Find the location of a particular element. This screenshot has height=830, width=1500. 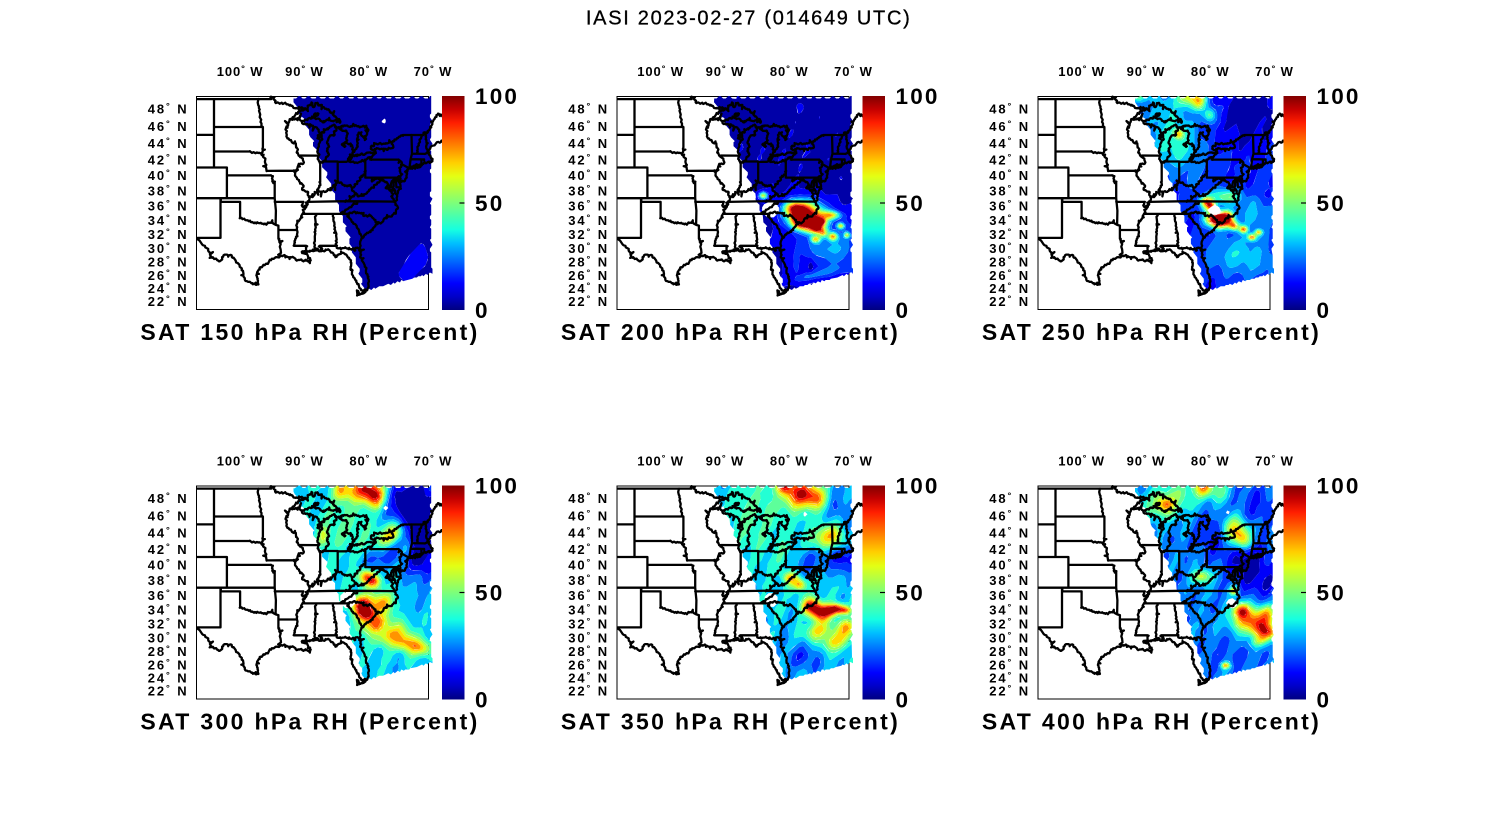

svg-text: SAT 250 hPa RH (Percent) is located at coordinates (1151, 332).